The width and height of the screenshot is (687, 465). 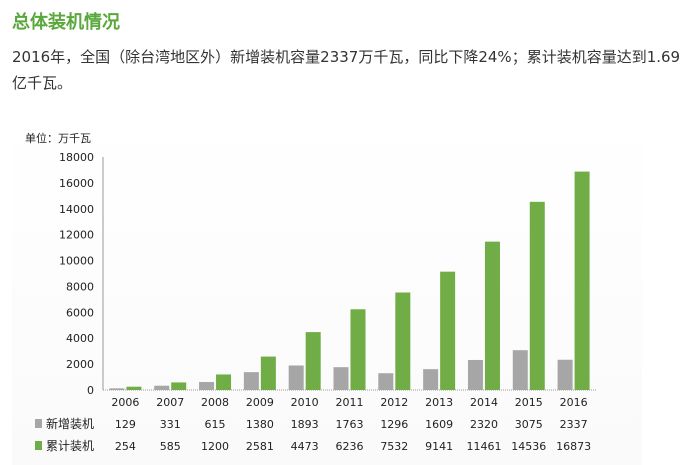 I want to click on bar-cumulative-2008, so click(x=224, y=382).